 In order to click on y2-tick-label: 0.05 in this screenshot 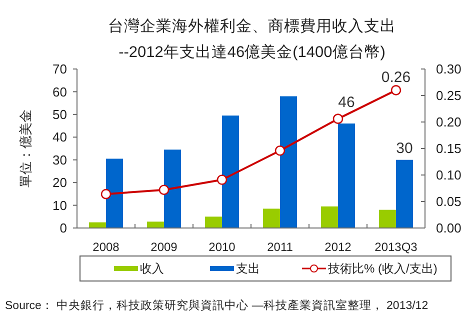, I will do `click(449, 202)`.